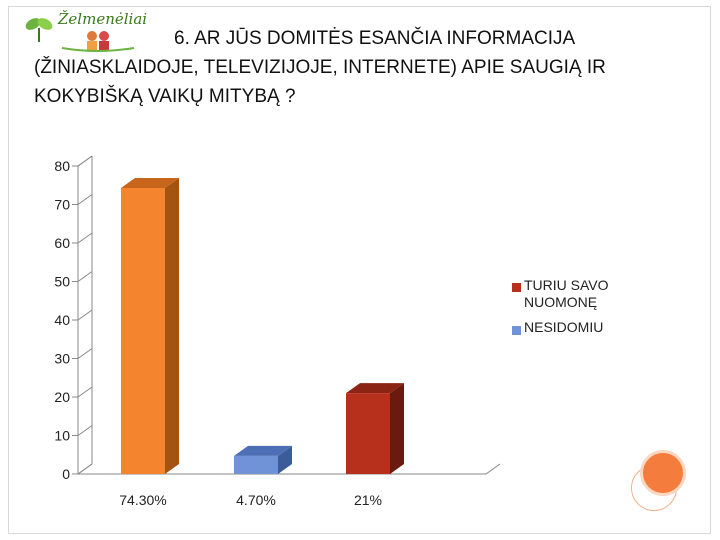 This screenshot has height=540, width=720. Describe the element at coordinates (62, 359) in the screenshot. I see `y-tick-label: 30` at that location.